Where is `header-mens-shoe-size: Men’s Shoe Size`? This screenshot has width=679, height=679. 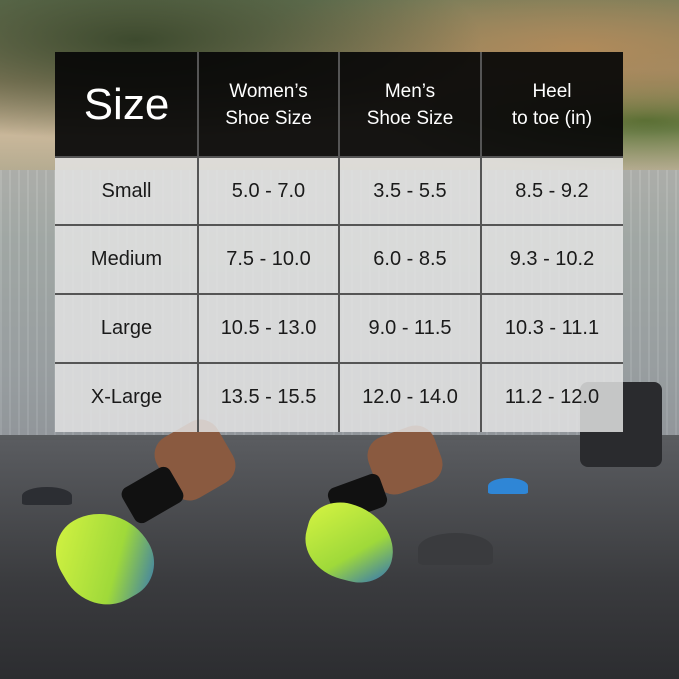 header-mens-shoe-size: Men’s Shoe Size is located at coordinates (410, 104).